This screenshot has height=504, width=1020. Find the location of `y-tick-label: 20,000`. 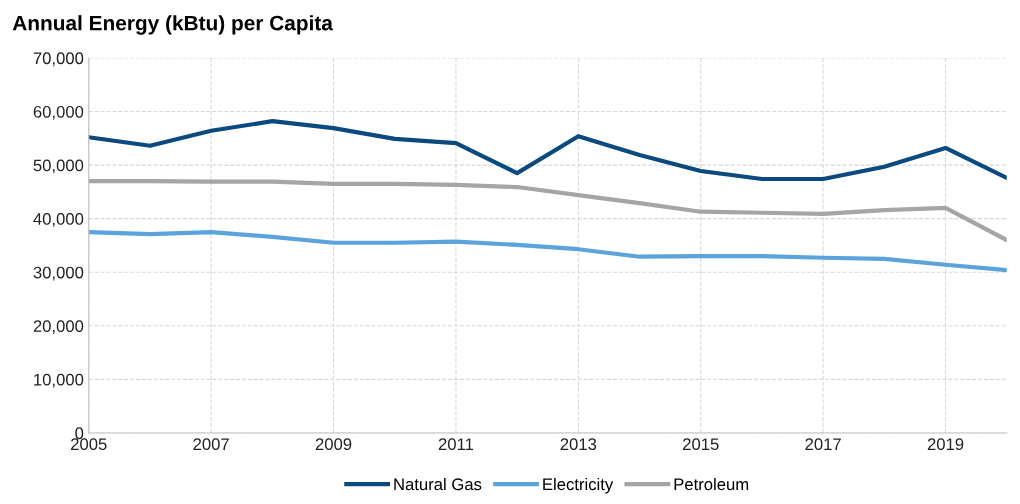

y-tick-label: 20,000 is located at coordinates (58, 327).